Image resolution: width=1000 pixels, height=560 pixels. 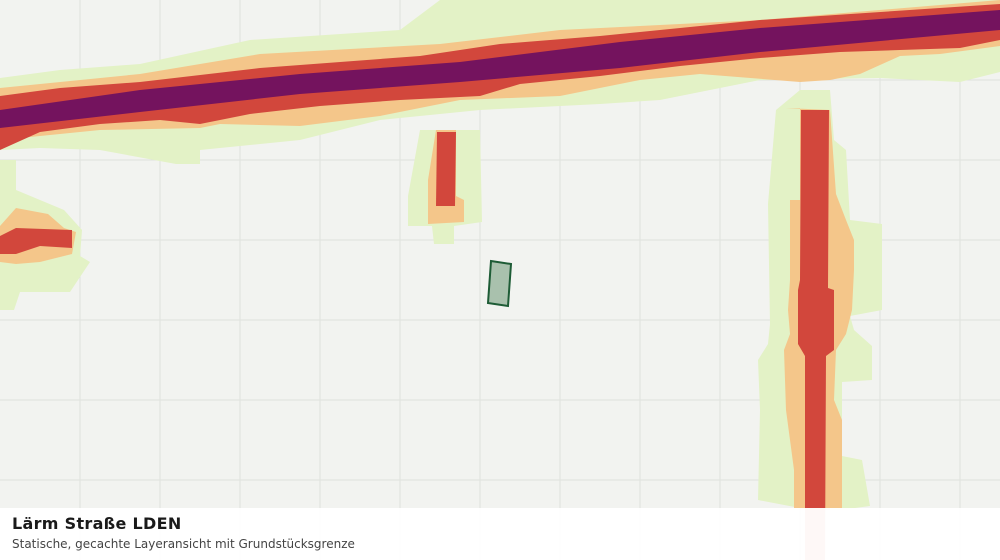 What do you see at coordinates (97, 523) in the screenshot?
I see `caption-title: Lärm Straße LDEN` at bounding box center [97, 523].